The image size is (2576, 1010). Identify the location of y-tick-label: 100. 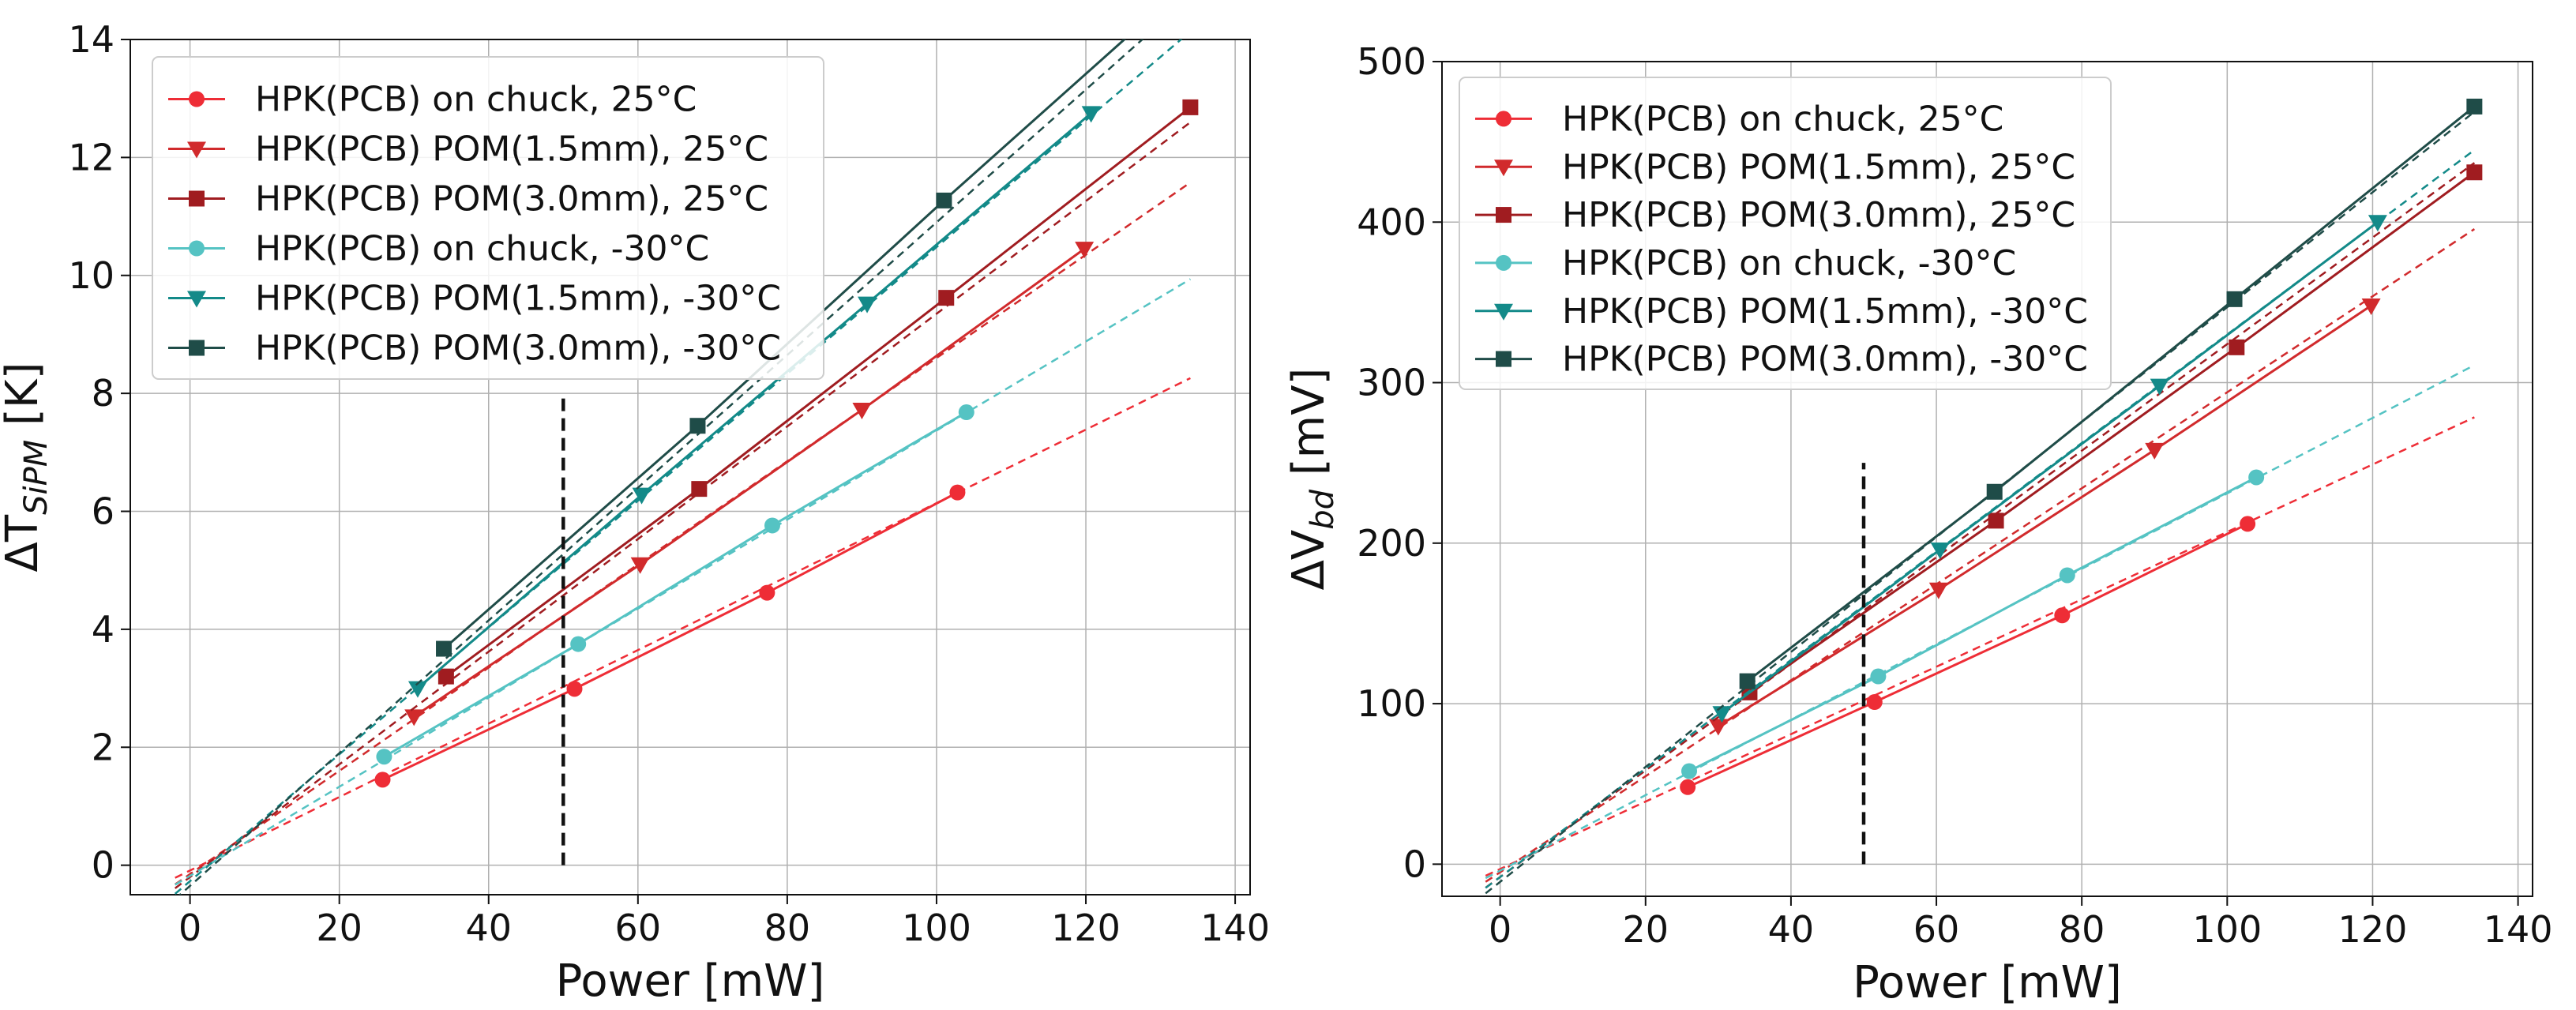
(1391, 703).